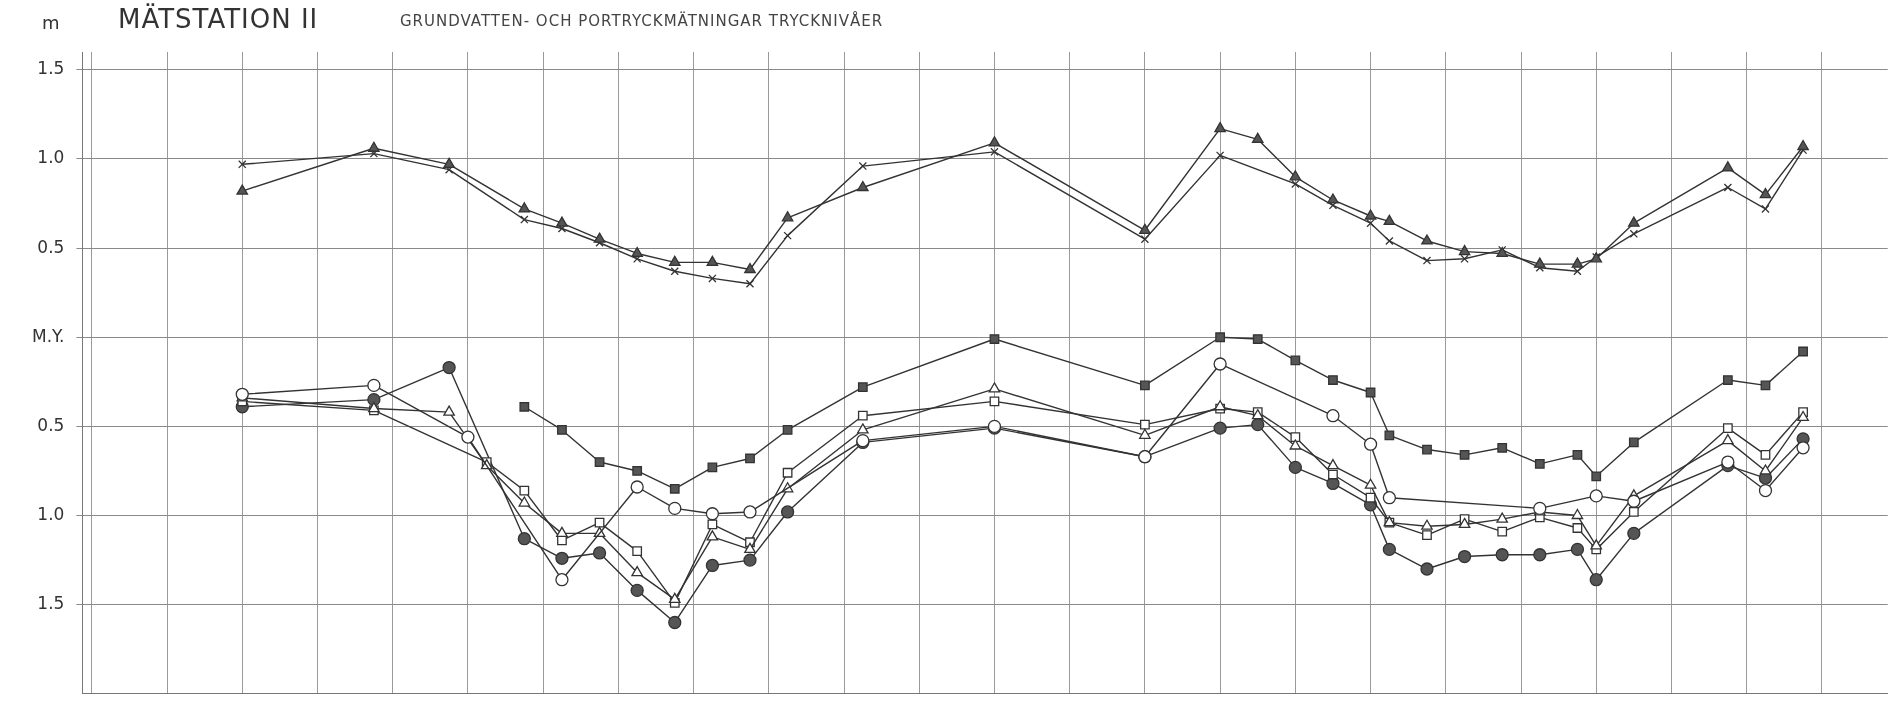 The image size is (1895, 716). Describe the element at coordinates (48, 335) in the screenshot. I see `y-tick-label: M.Y.` at that location.